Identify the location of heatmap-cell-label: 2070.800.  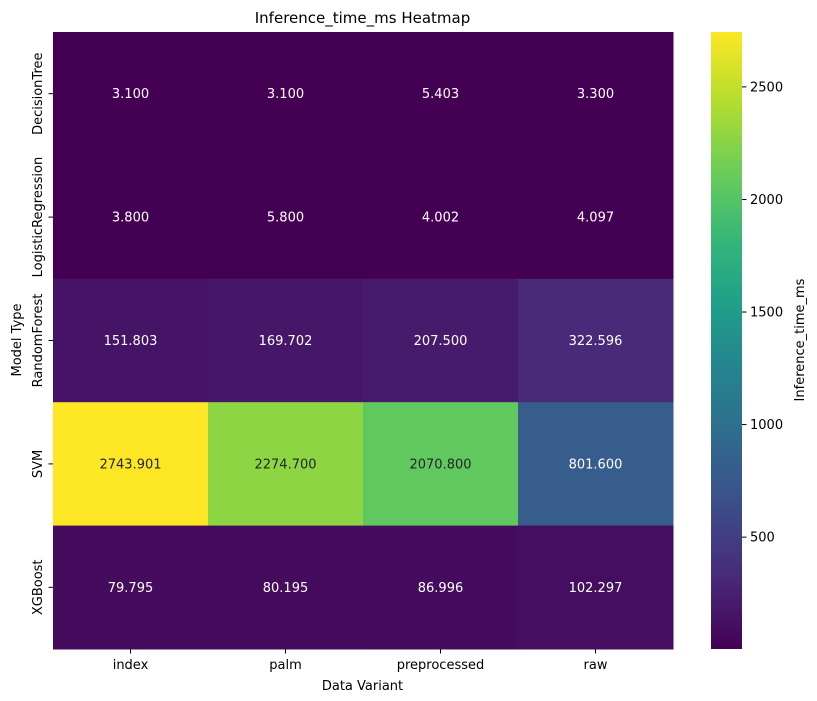
(440, 464).